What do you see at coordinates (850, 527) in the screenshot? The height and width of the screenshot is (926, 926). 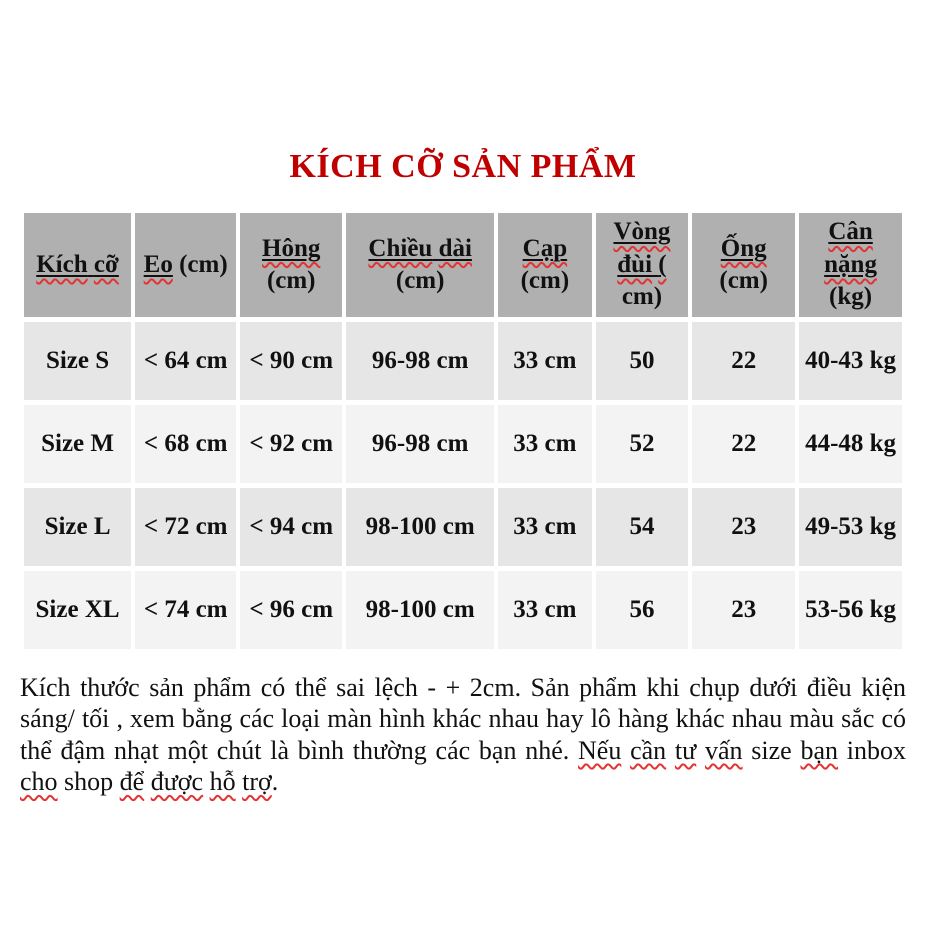 I see `table-cell: 49-53 kg` at bounding box center [850, 527].